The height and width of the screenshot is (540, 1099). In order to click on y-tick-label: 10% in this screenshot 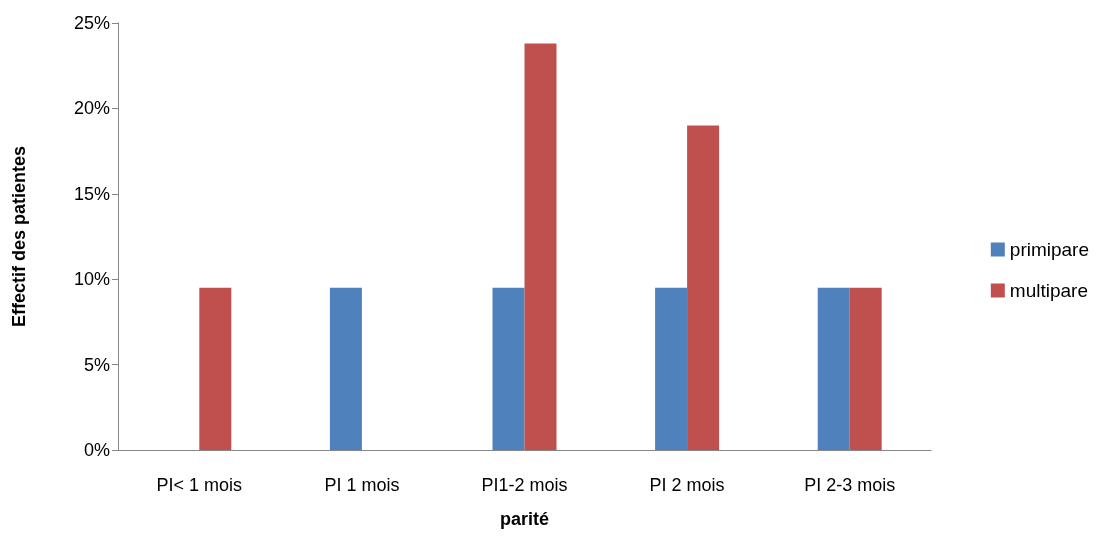, I will do `click(91, 279)`.